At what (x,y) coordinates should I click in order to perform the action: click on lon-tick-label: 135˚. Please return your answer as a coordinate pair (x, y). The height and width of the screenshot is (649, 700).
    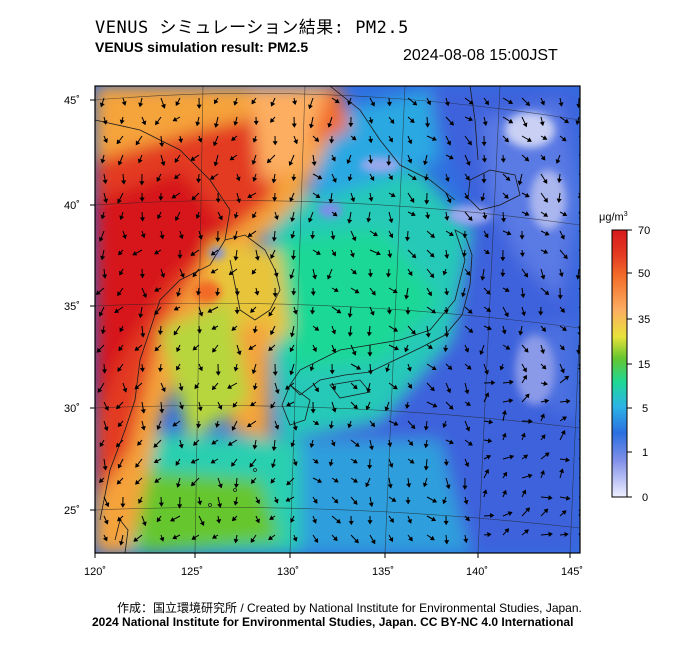
    Looking at the image, I should click on (383, 572).